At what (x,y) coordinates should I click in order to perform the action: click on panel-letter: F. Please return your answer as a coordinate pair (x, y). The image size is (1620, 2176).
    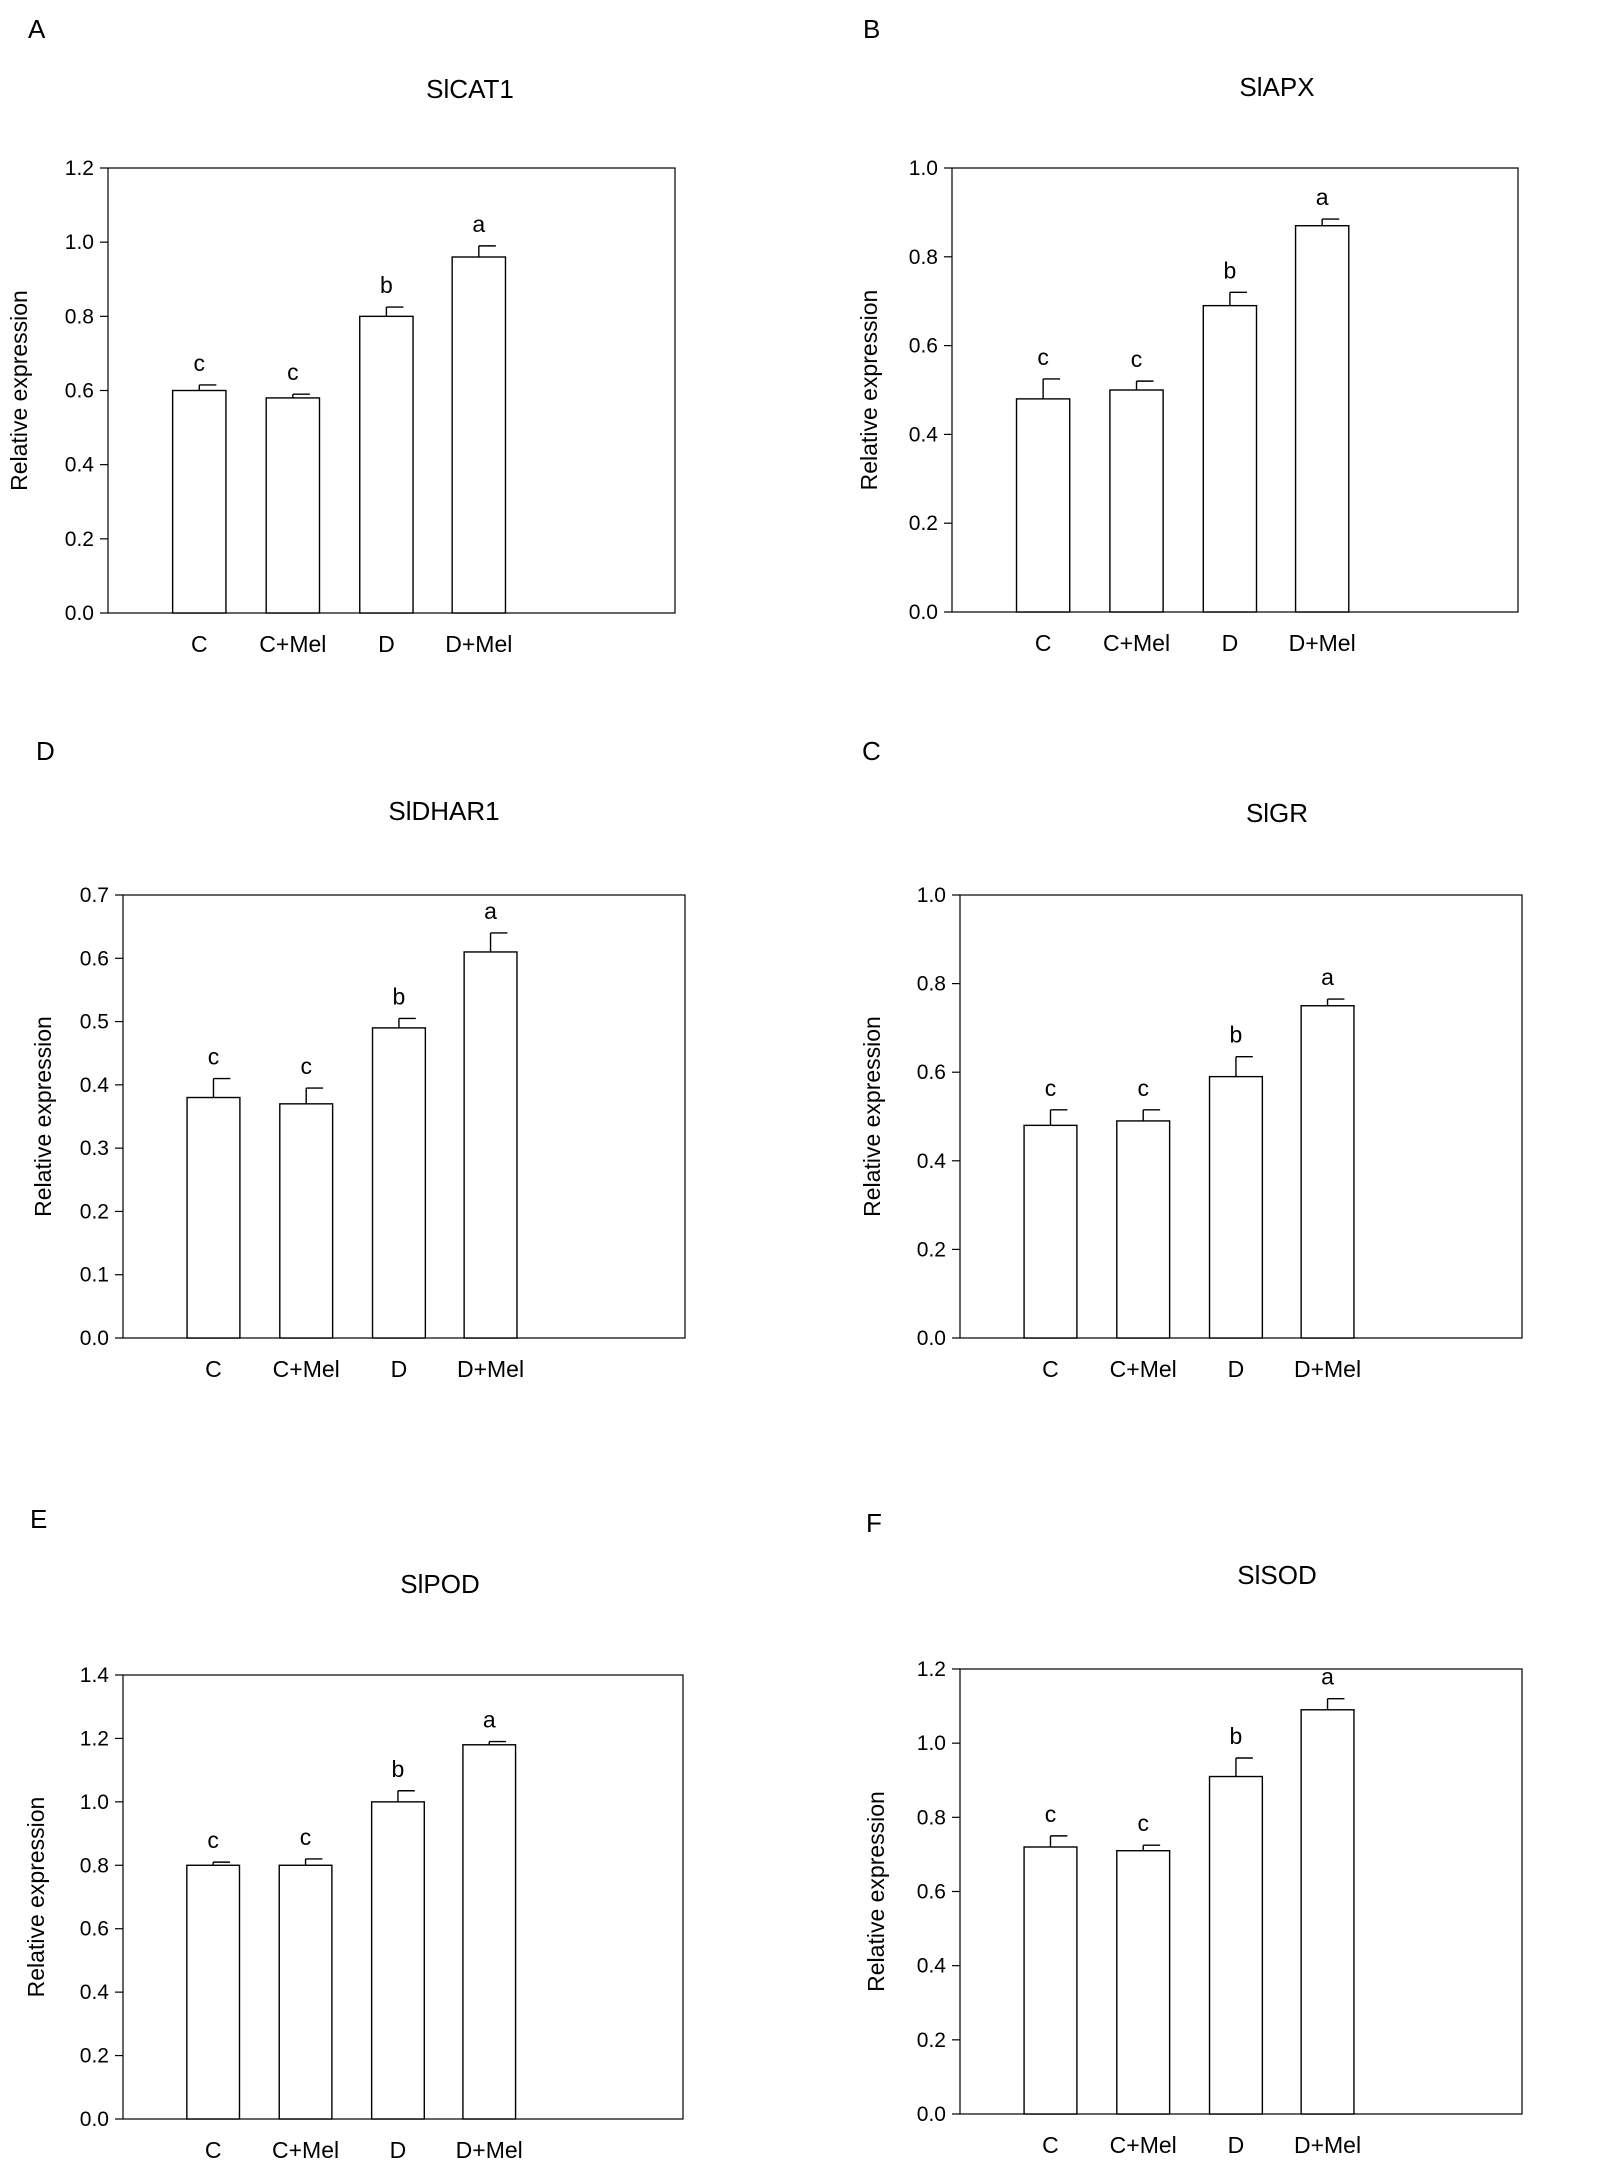
    Looking at the image, I should click on (874, 1523).